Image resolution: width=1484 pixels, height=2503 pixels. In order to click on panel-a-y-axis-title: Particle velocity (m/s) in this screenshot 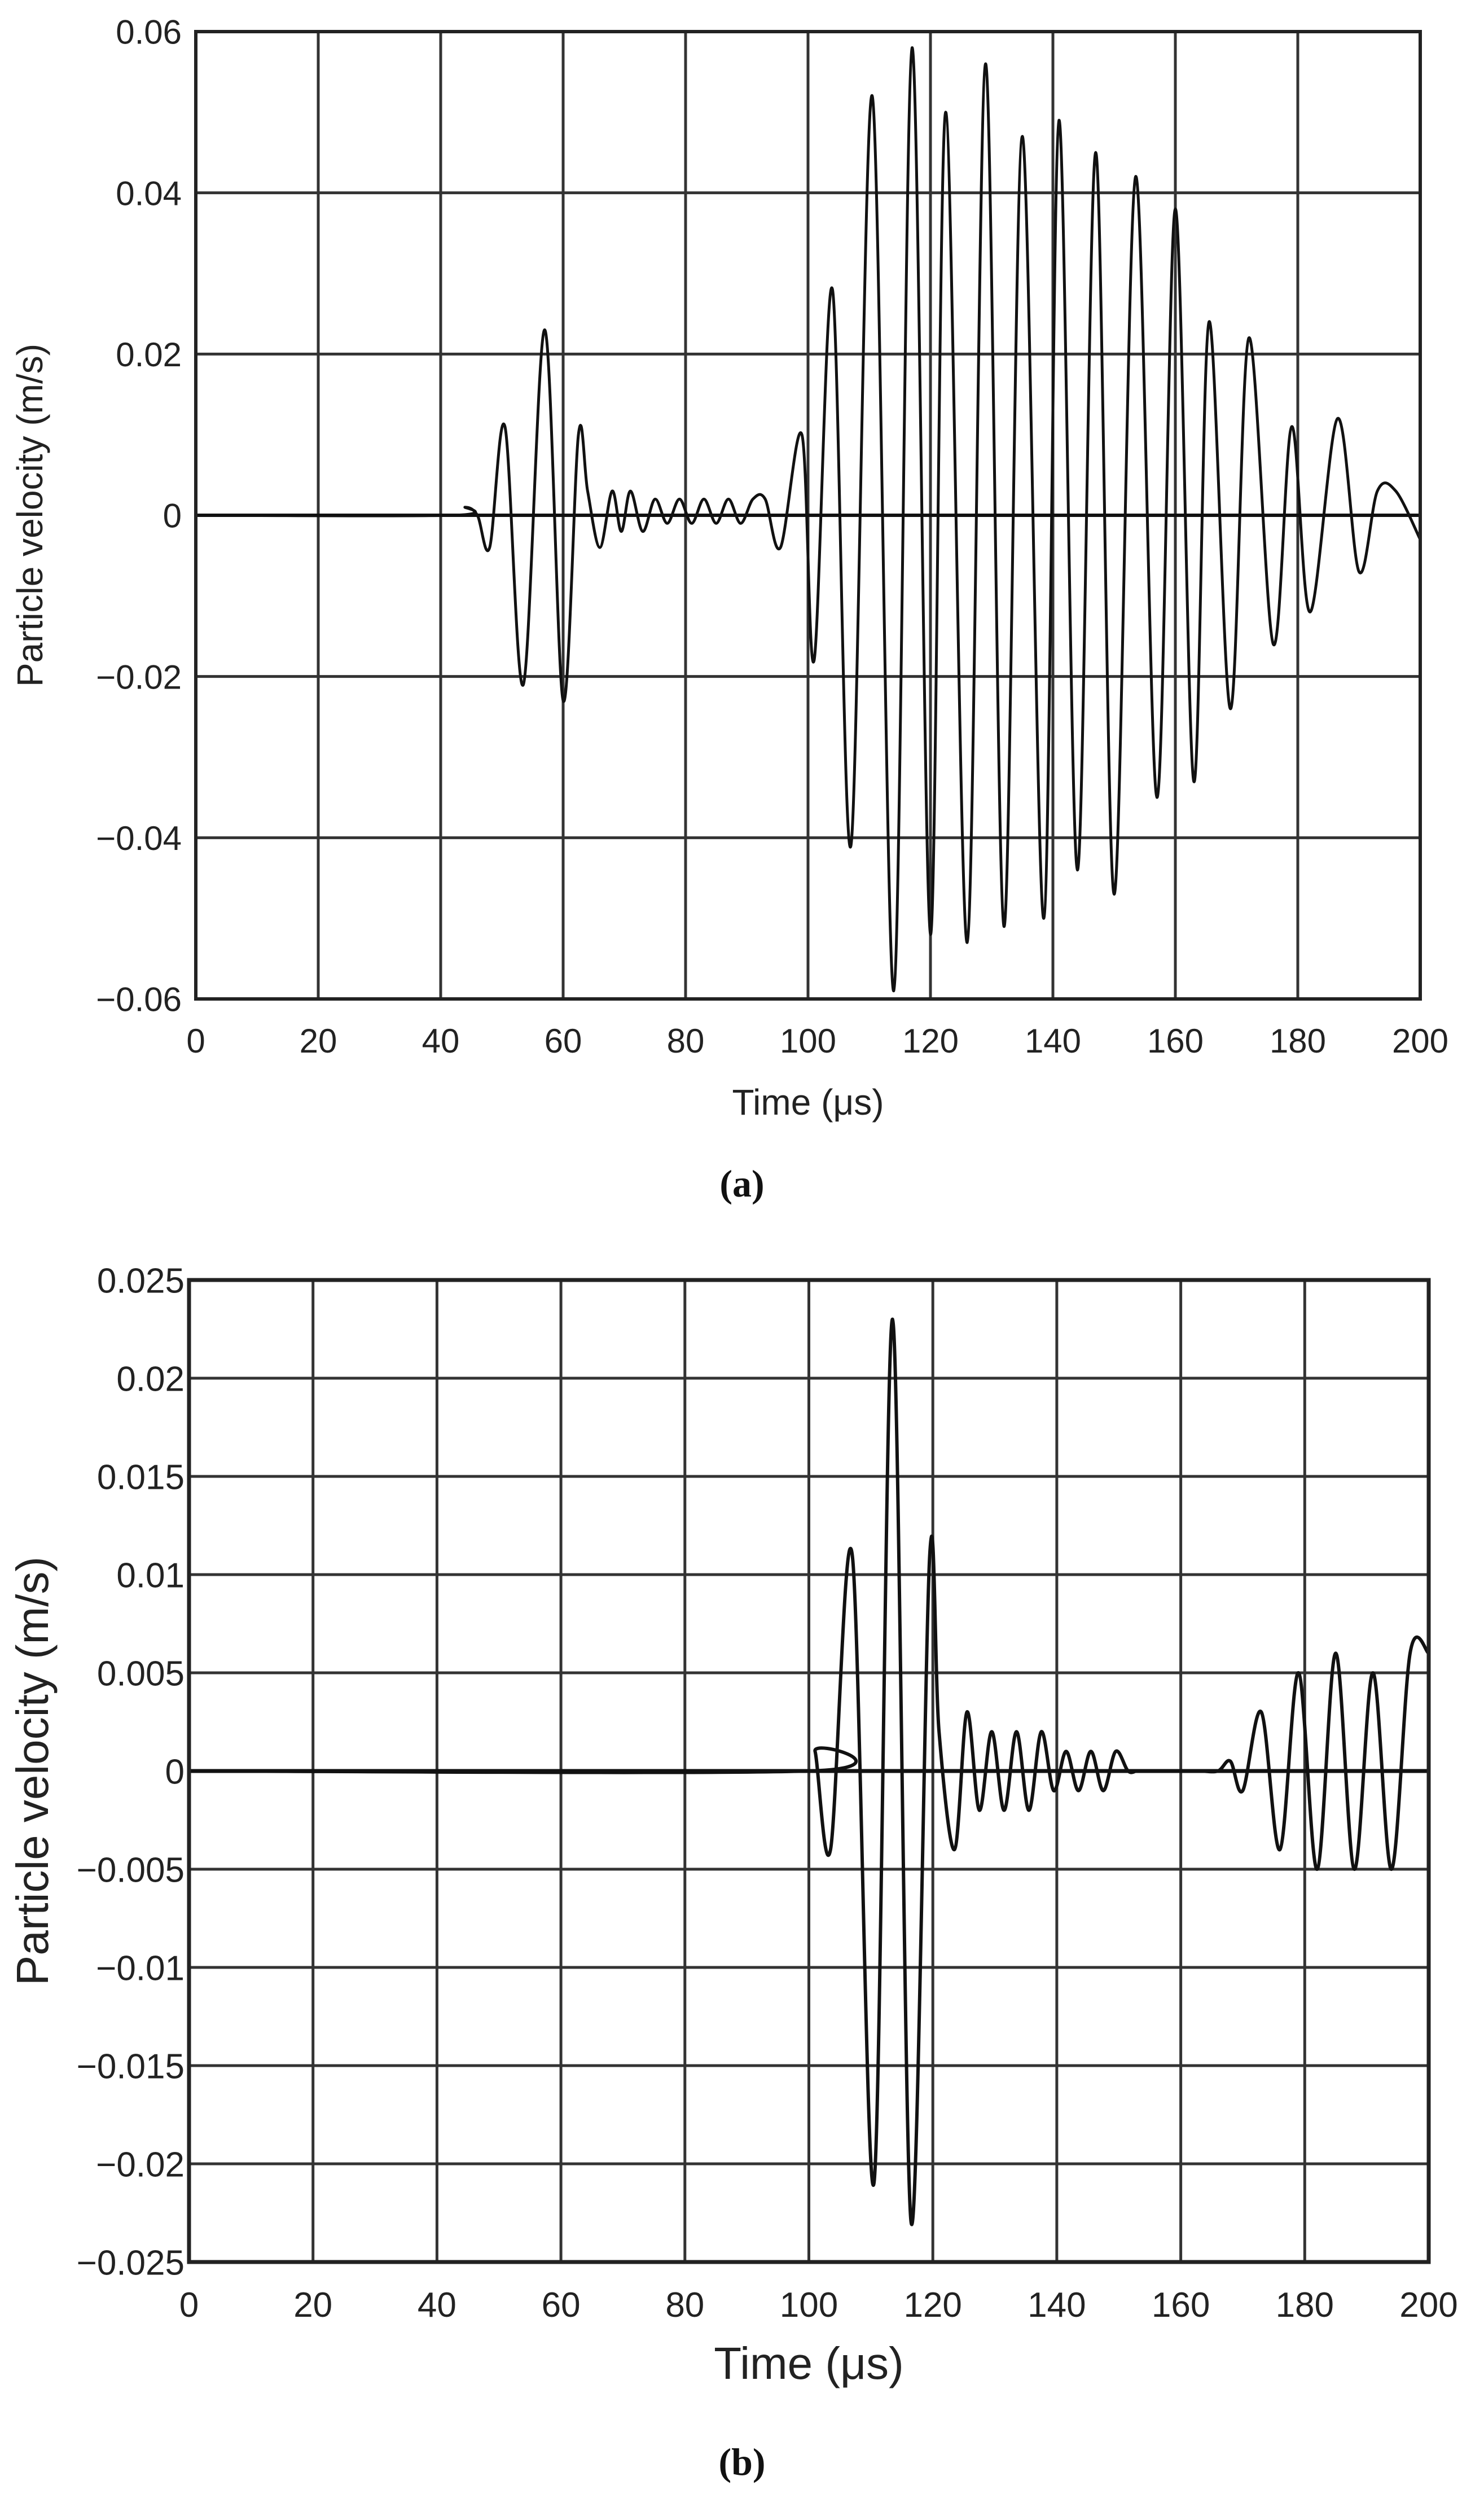, I will do `click(30, 515)`.